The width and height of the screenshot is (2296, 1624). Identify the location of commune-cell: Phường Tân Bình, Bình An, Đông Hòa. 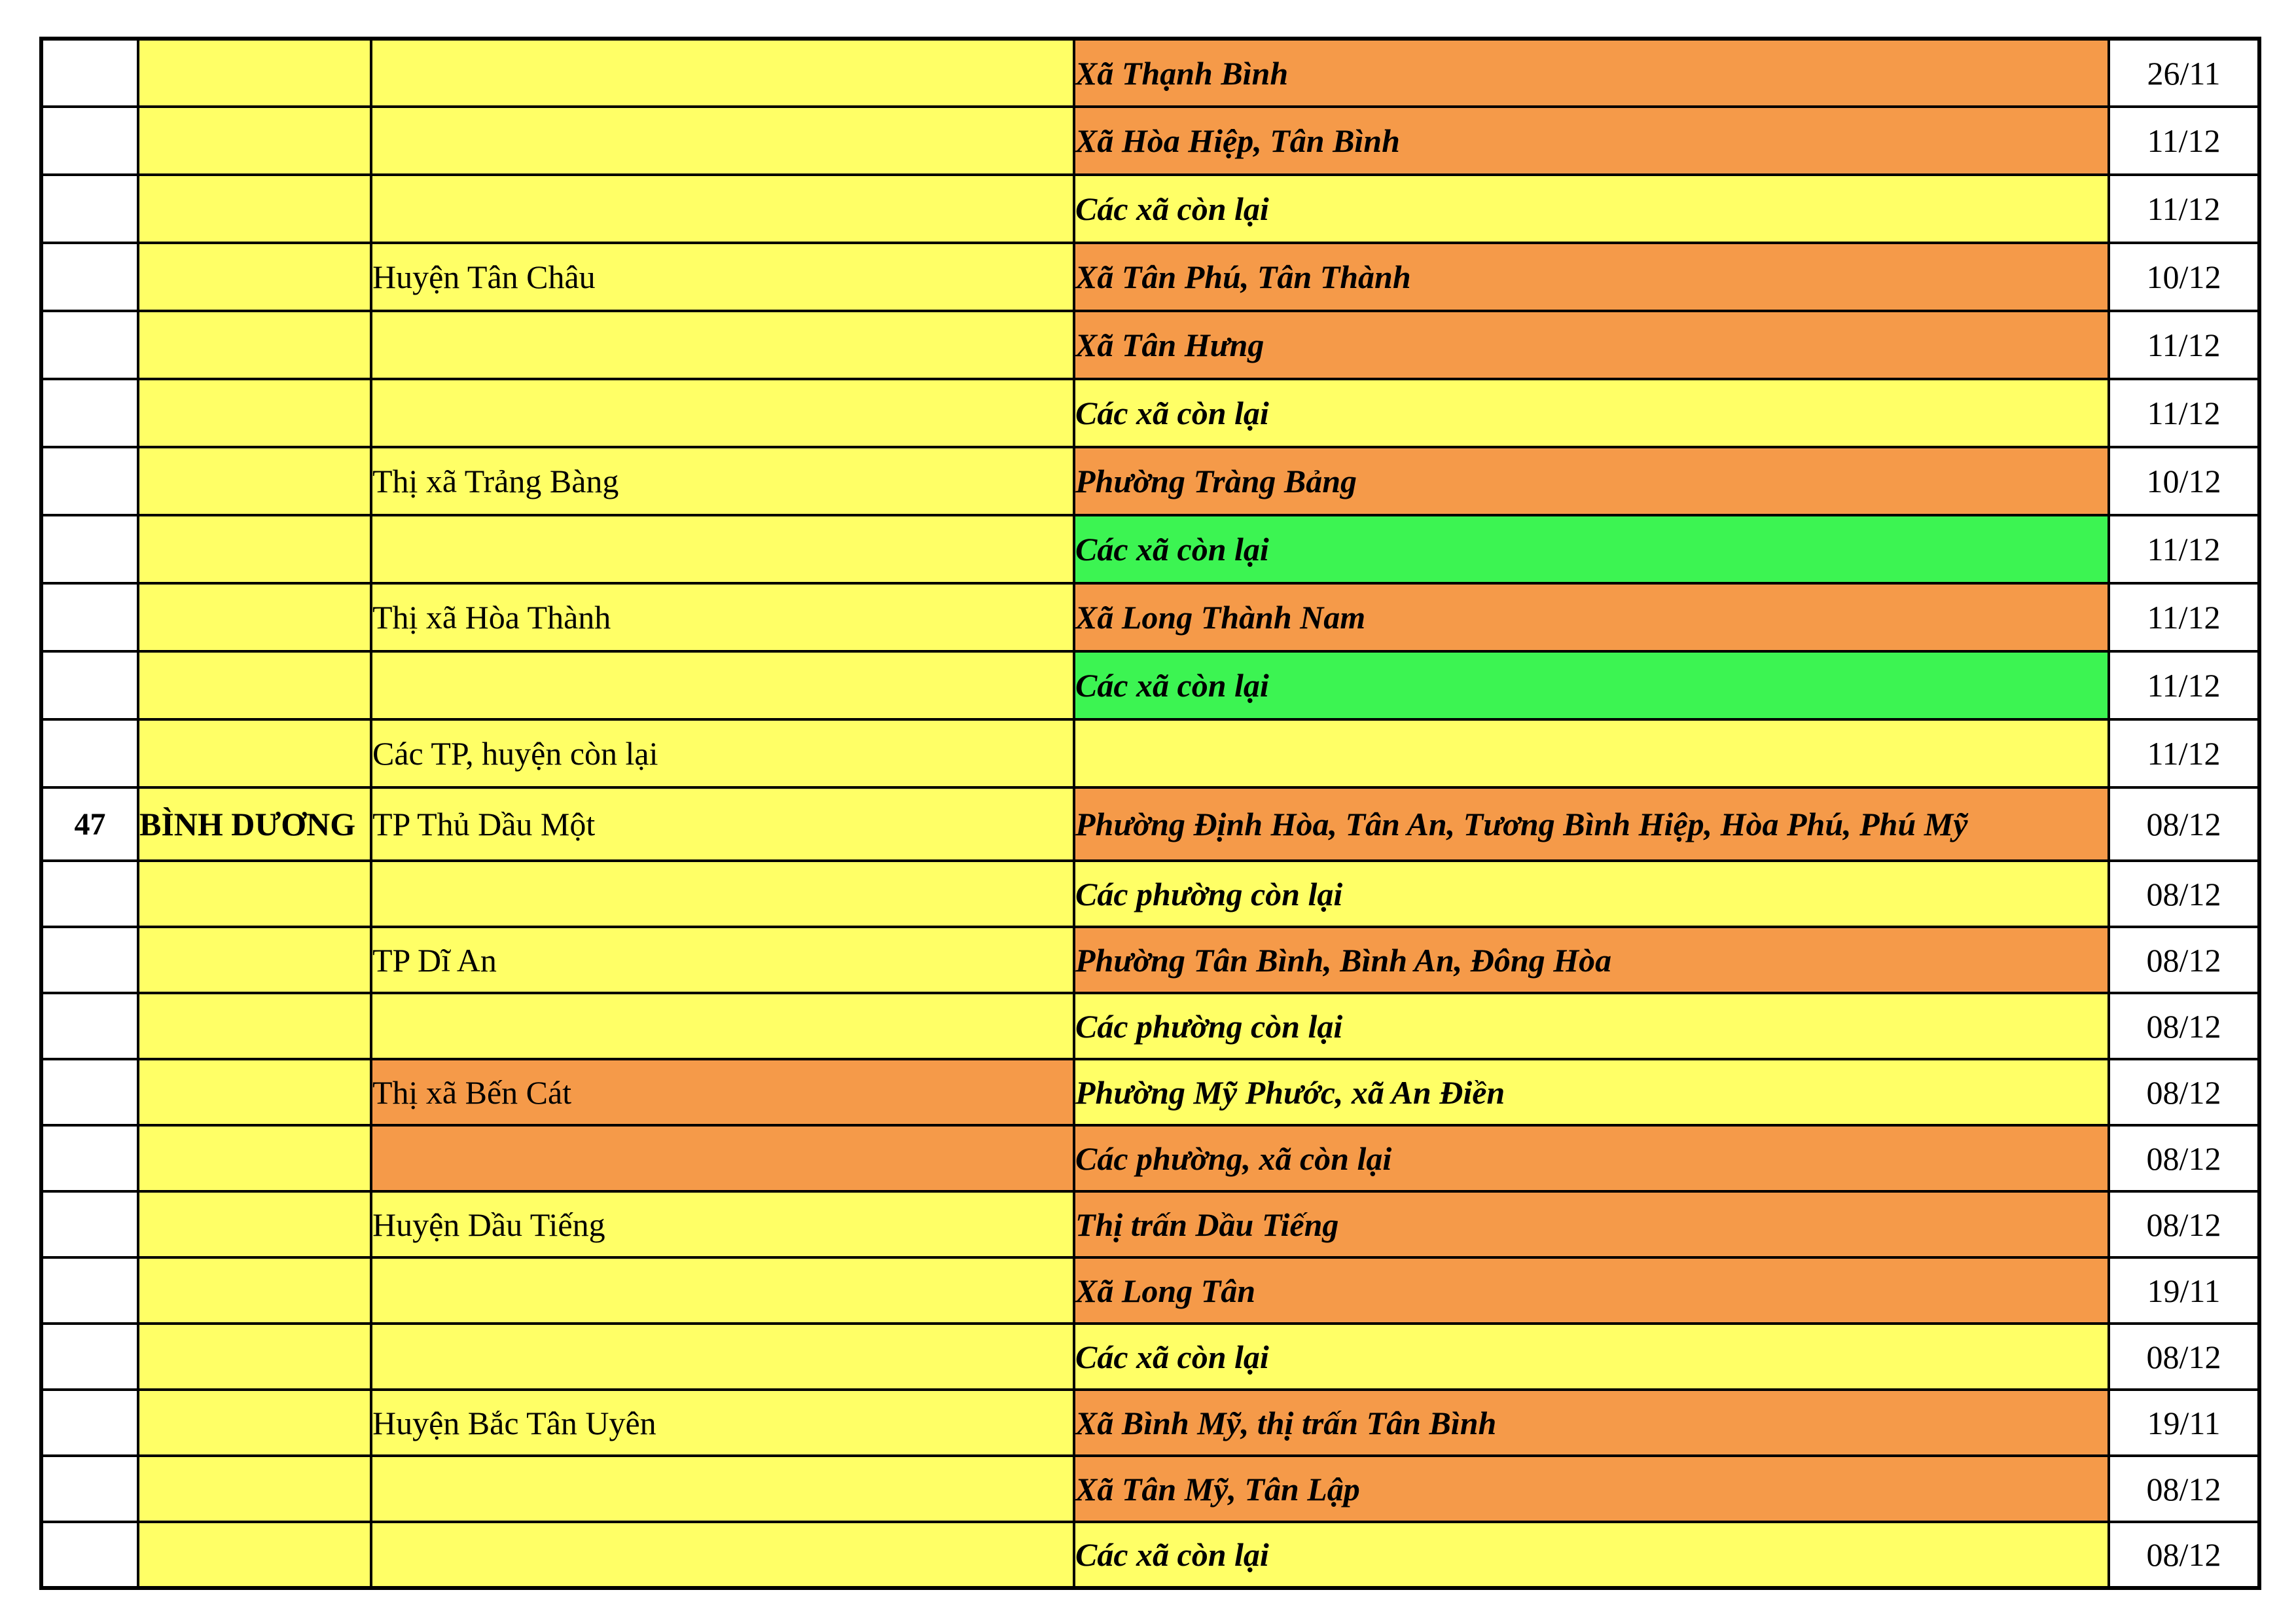
(1591, 960).